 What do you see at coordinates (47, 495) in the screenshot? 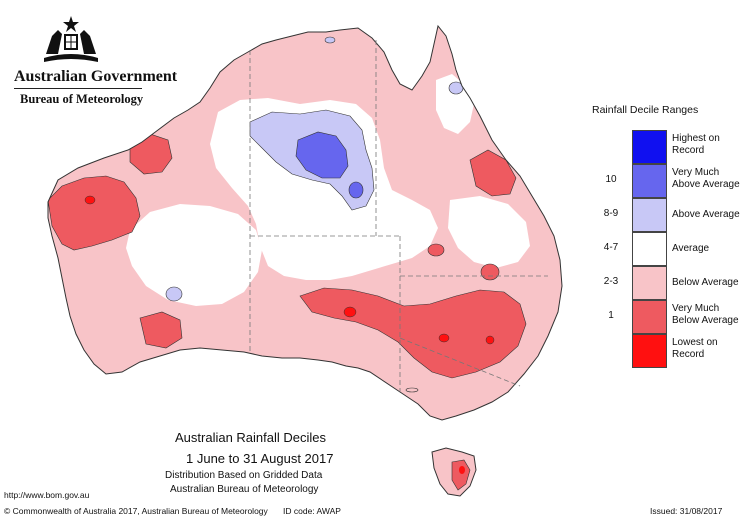
I see `website-link: http://www.bom.gov.au` at bounding box center [47, 495].